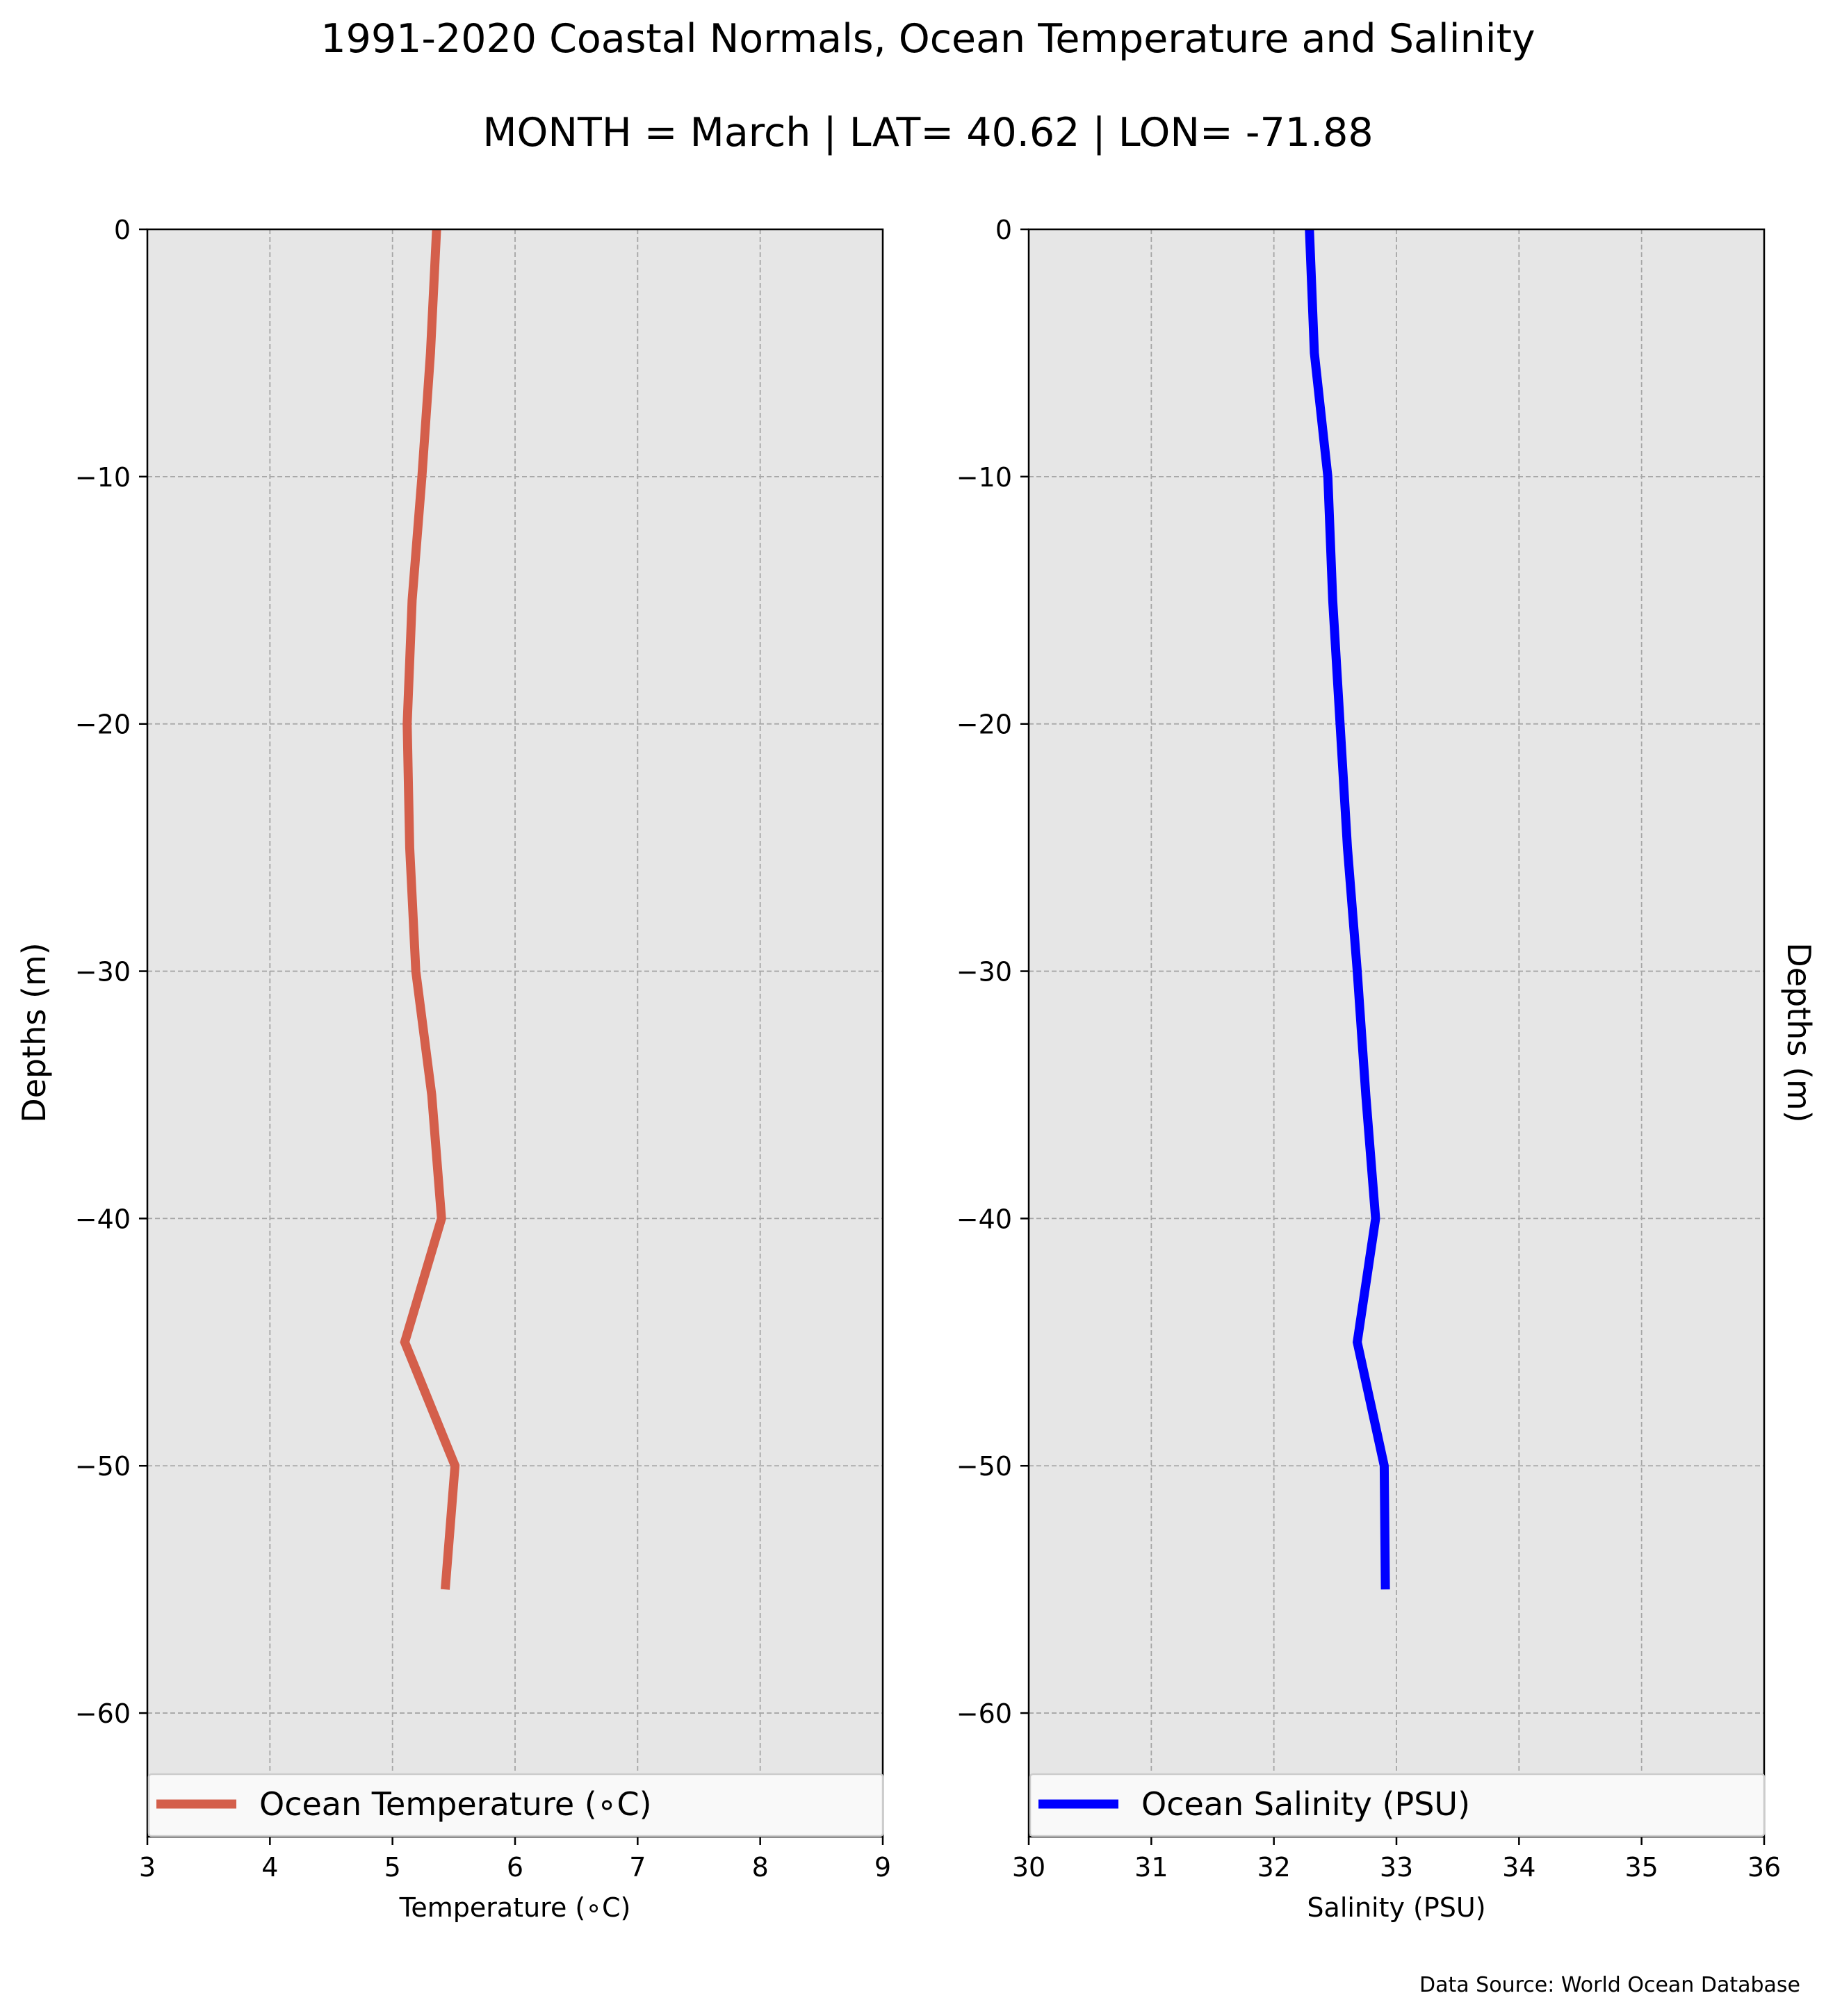  I want to click on salinity-y-axis-label: Depths (m), so click(1799, 1032).